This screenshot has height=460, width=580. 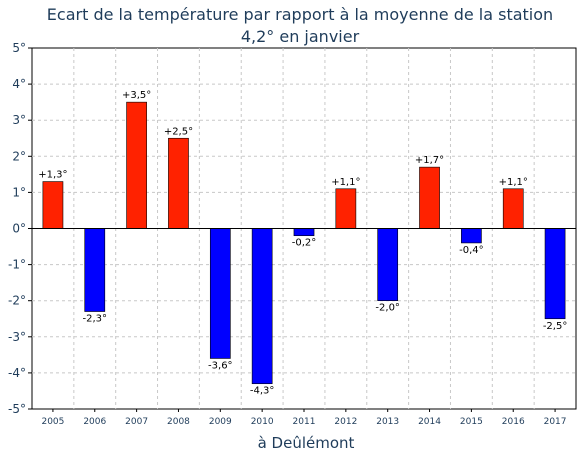 What do you see at coordinates (387, 308) in the screenshot?
I see `data-label-2013: -2,0°` at bounding box center [387, 308].